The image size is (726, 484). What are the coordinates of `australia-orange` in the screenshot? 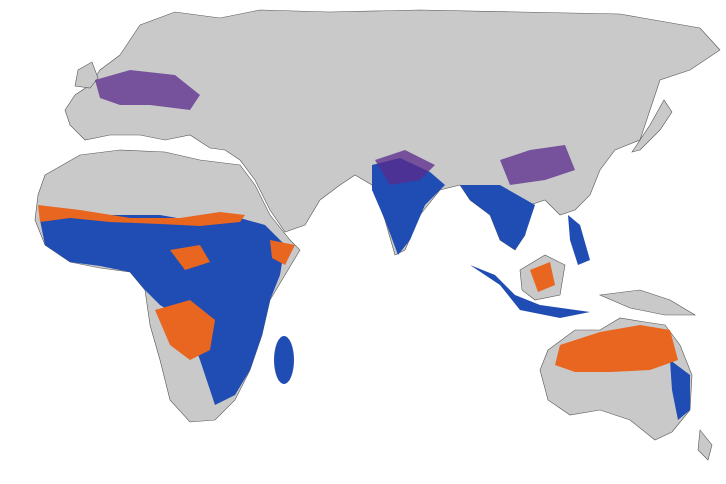 It's located at (616, 348).